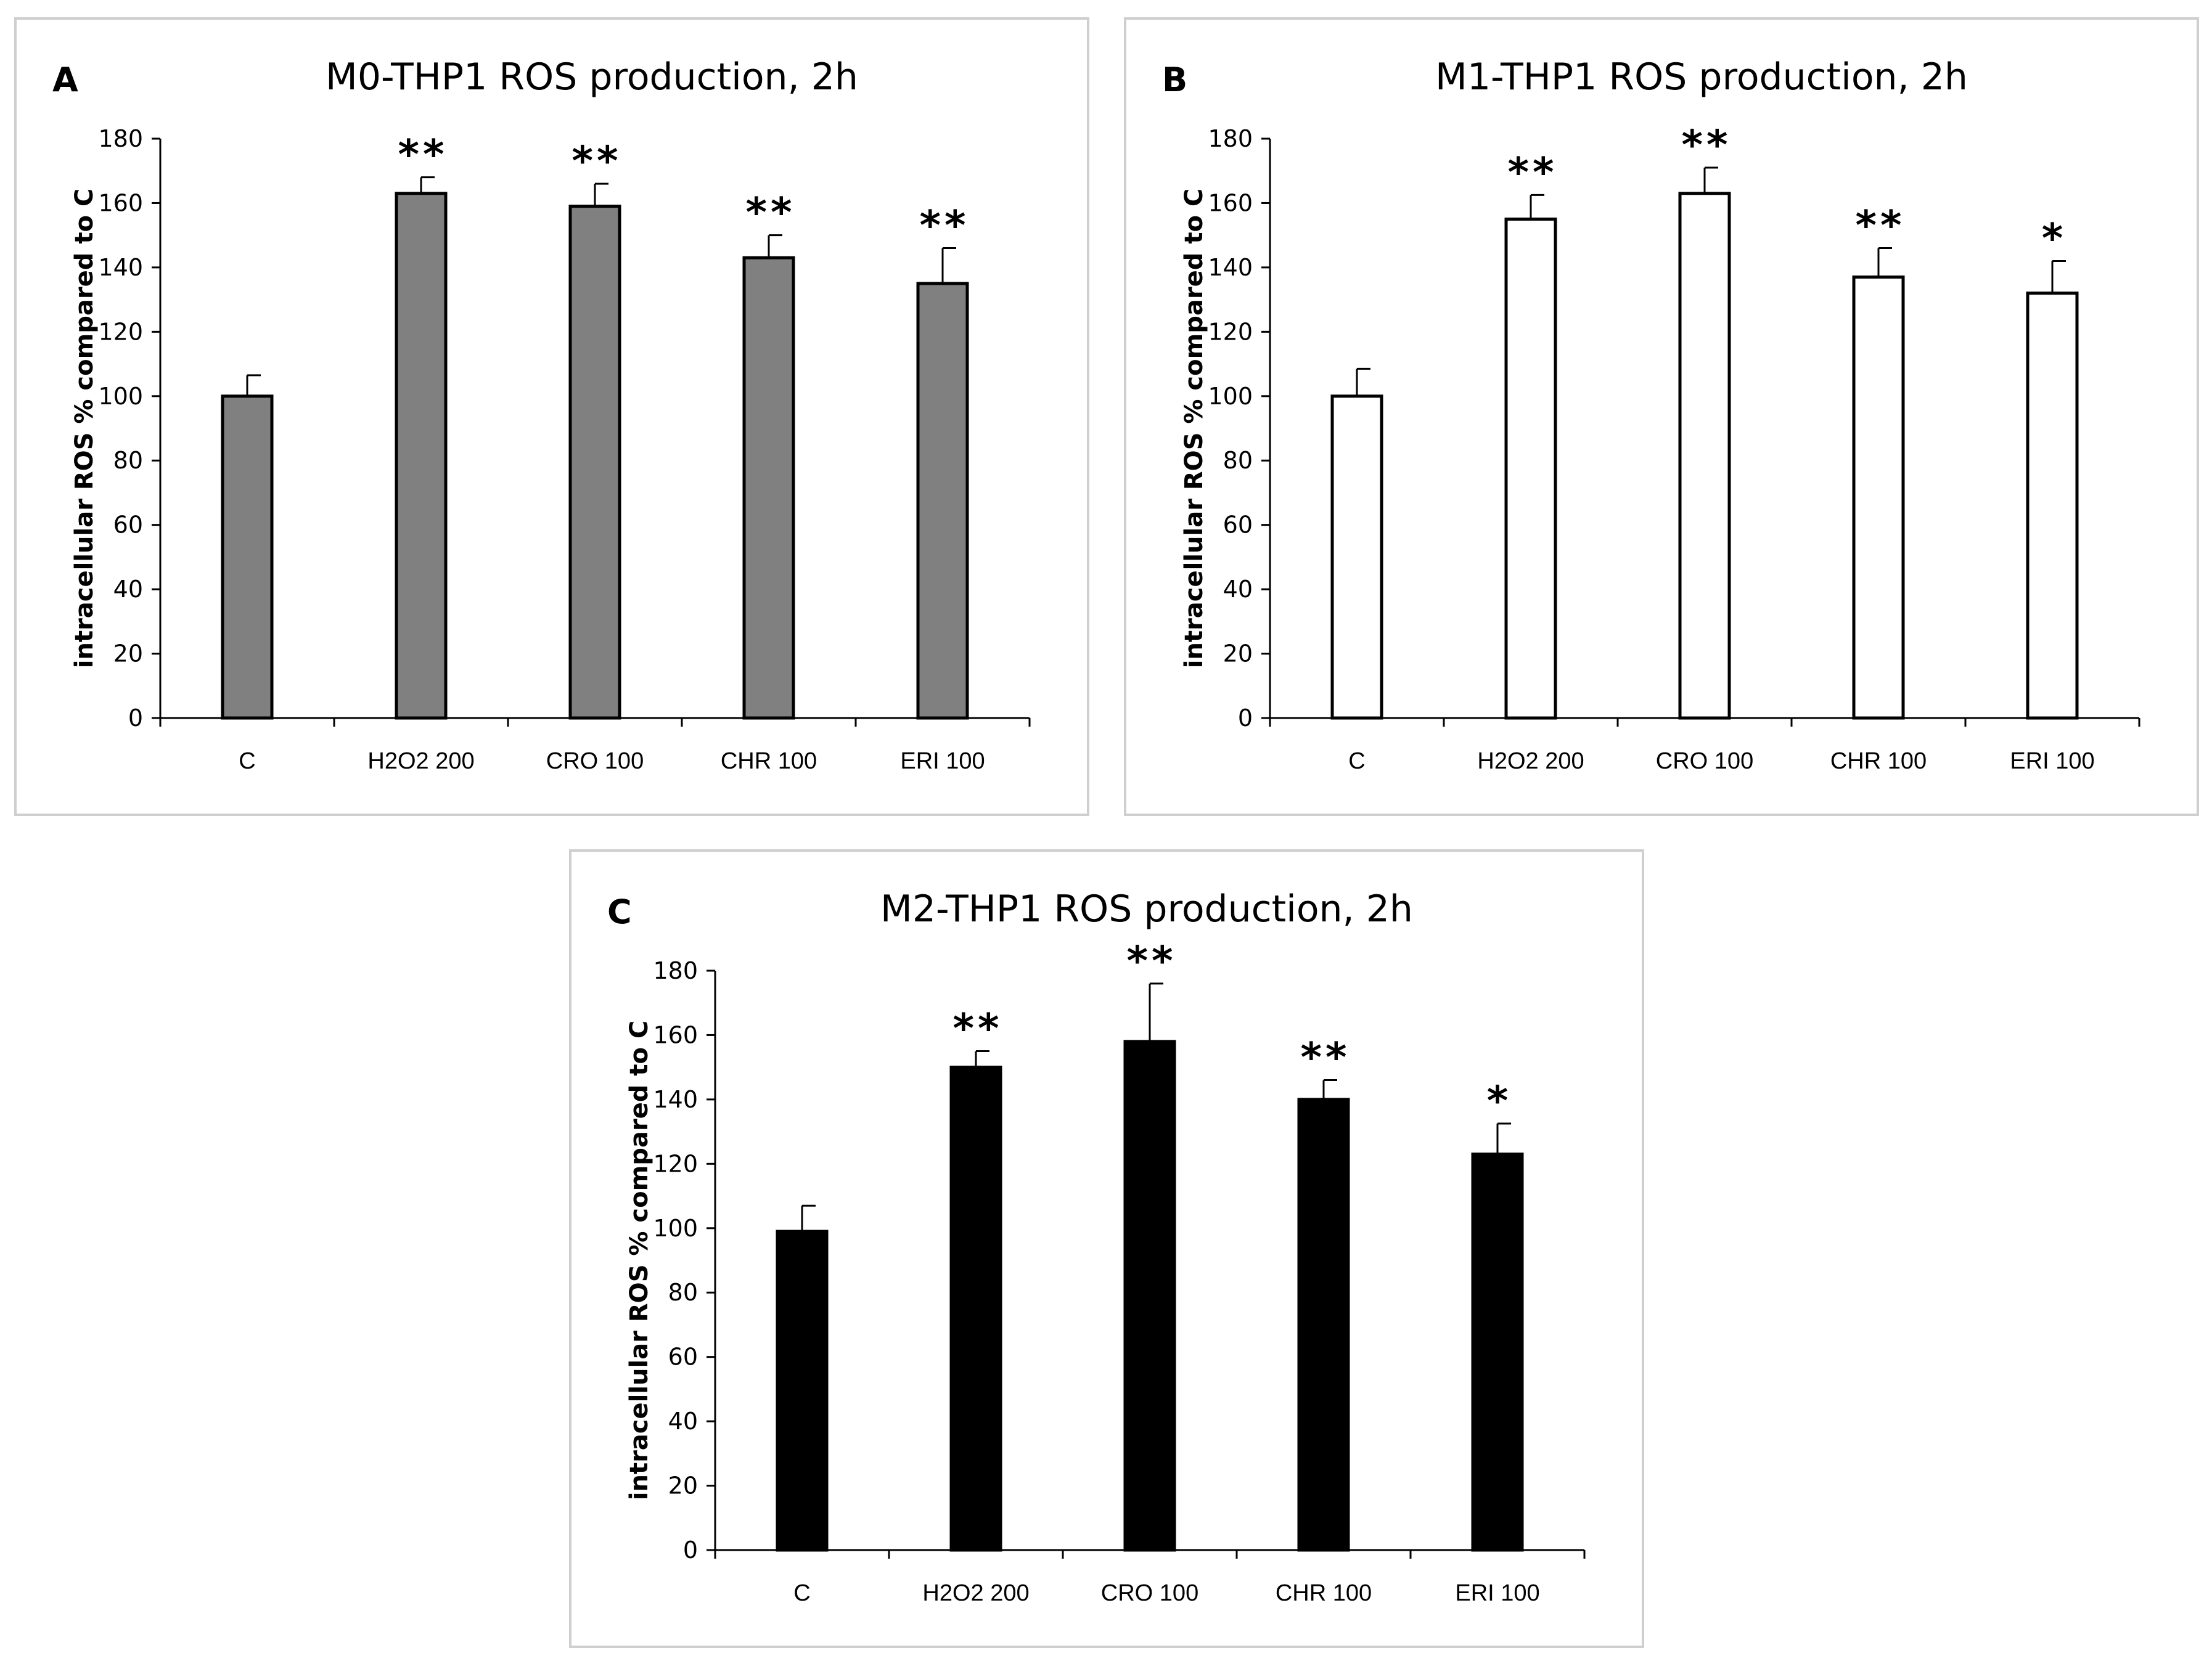  I want to click on panel-label: C, so click(619, 911).